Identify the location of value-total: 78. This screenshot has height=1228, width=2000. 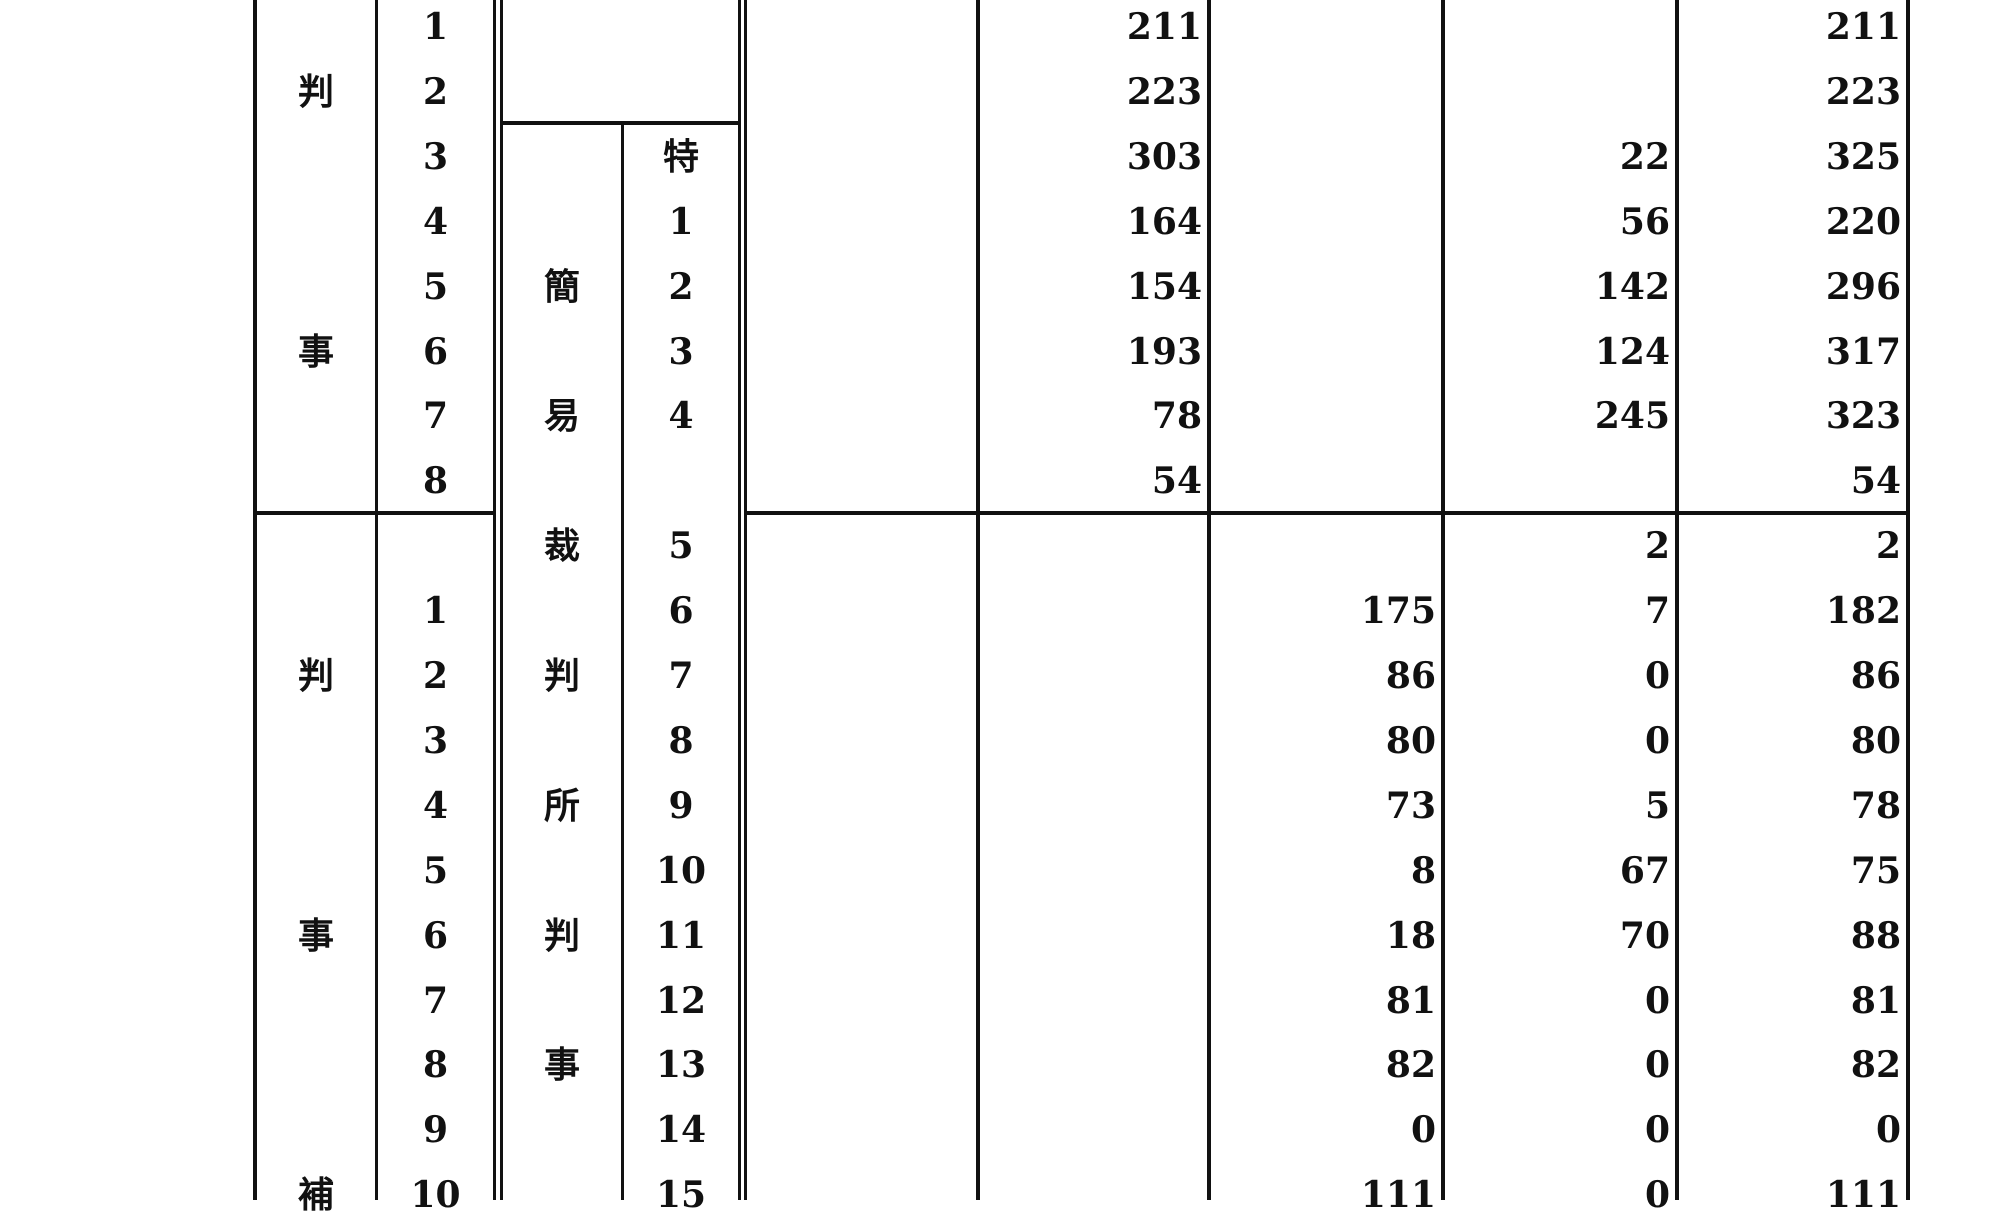
(1875, 805).